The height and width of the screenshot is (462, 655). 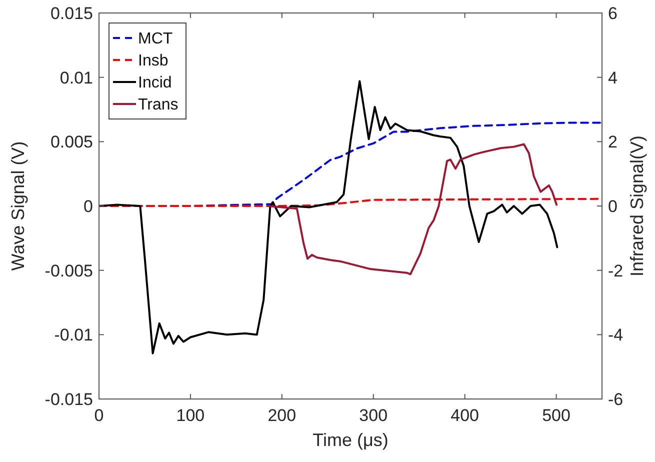 I want to click on y2-tick-label: 0, so click(x=613, y=206).